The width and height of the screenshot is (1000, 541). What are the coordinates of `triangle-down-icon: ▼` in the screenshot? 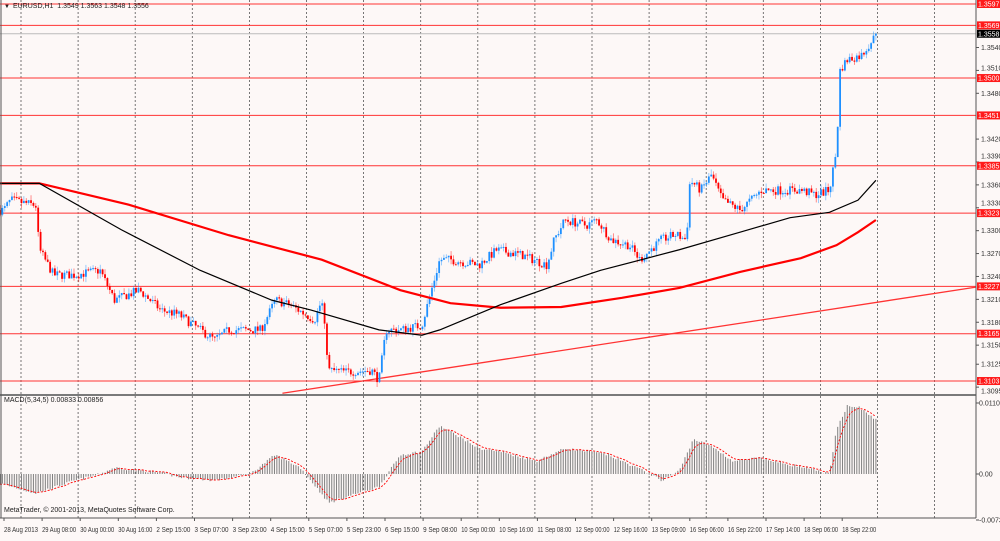 It's located at (7, 7).